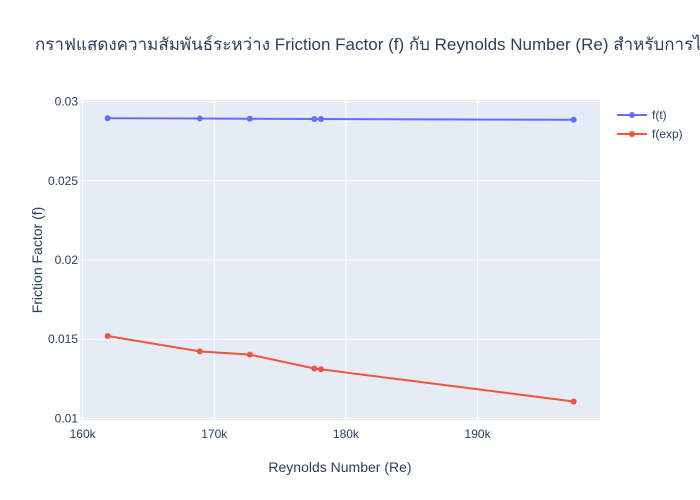 This screenshot has width=700, height=500. I want to click on x-tick-labels: 160k 170k 180k 190k, so click(281, 434).